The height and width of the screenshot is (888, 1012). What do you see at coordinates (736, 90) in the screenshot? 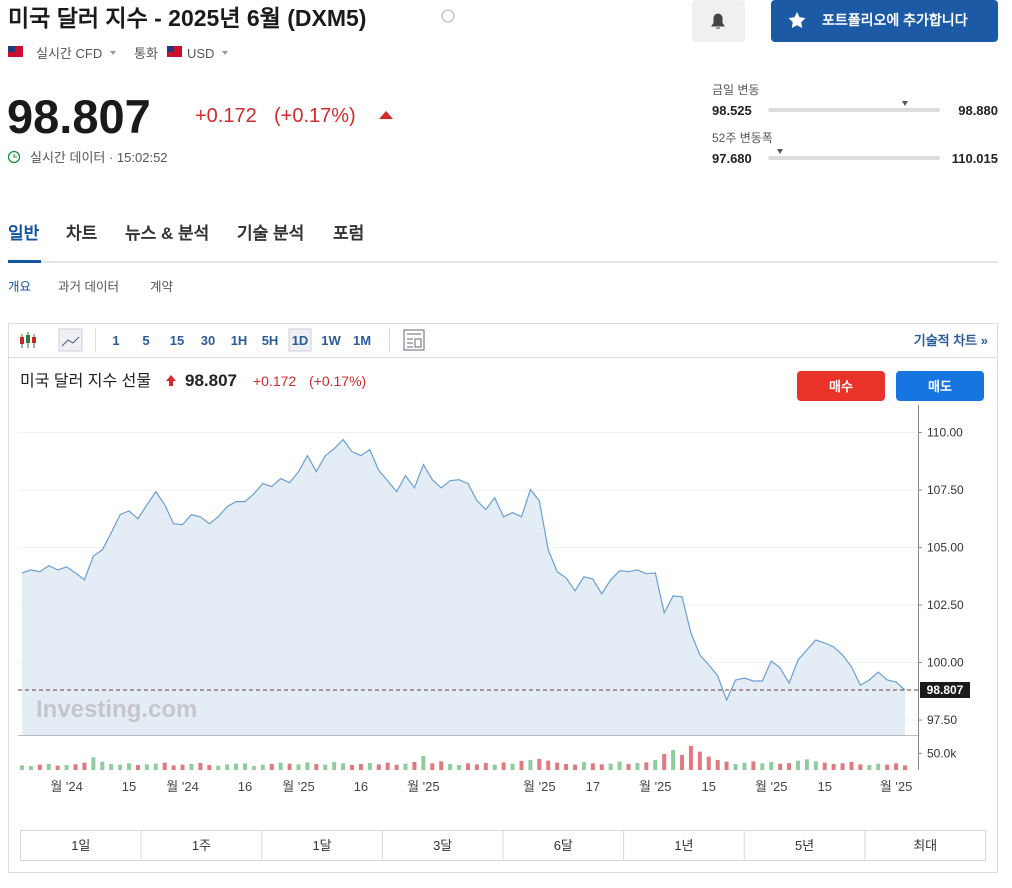
I see `day-range-label: 금일 변동` at bounding box center [736, 90].